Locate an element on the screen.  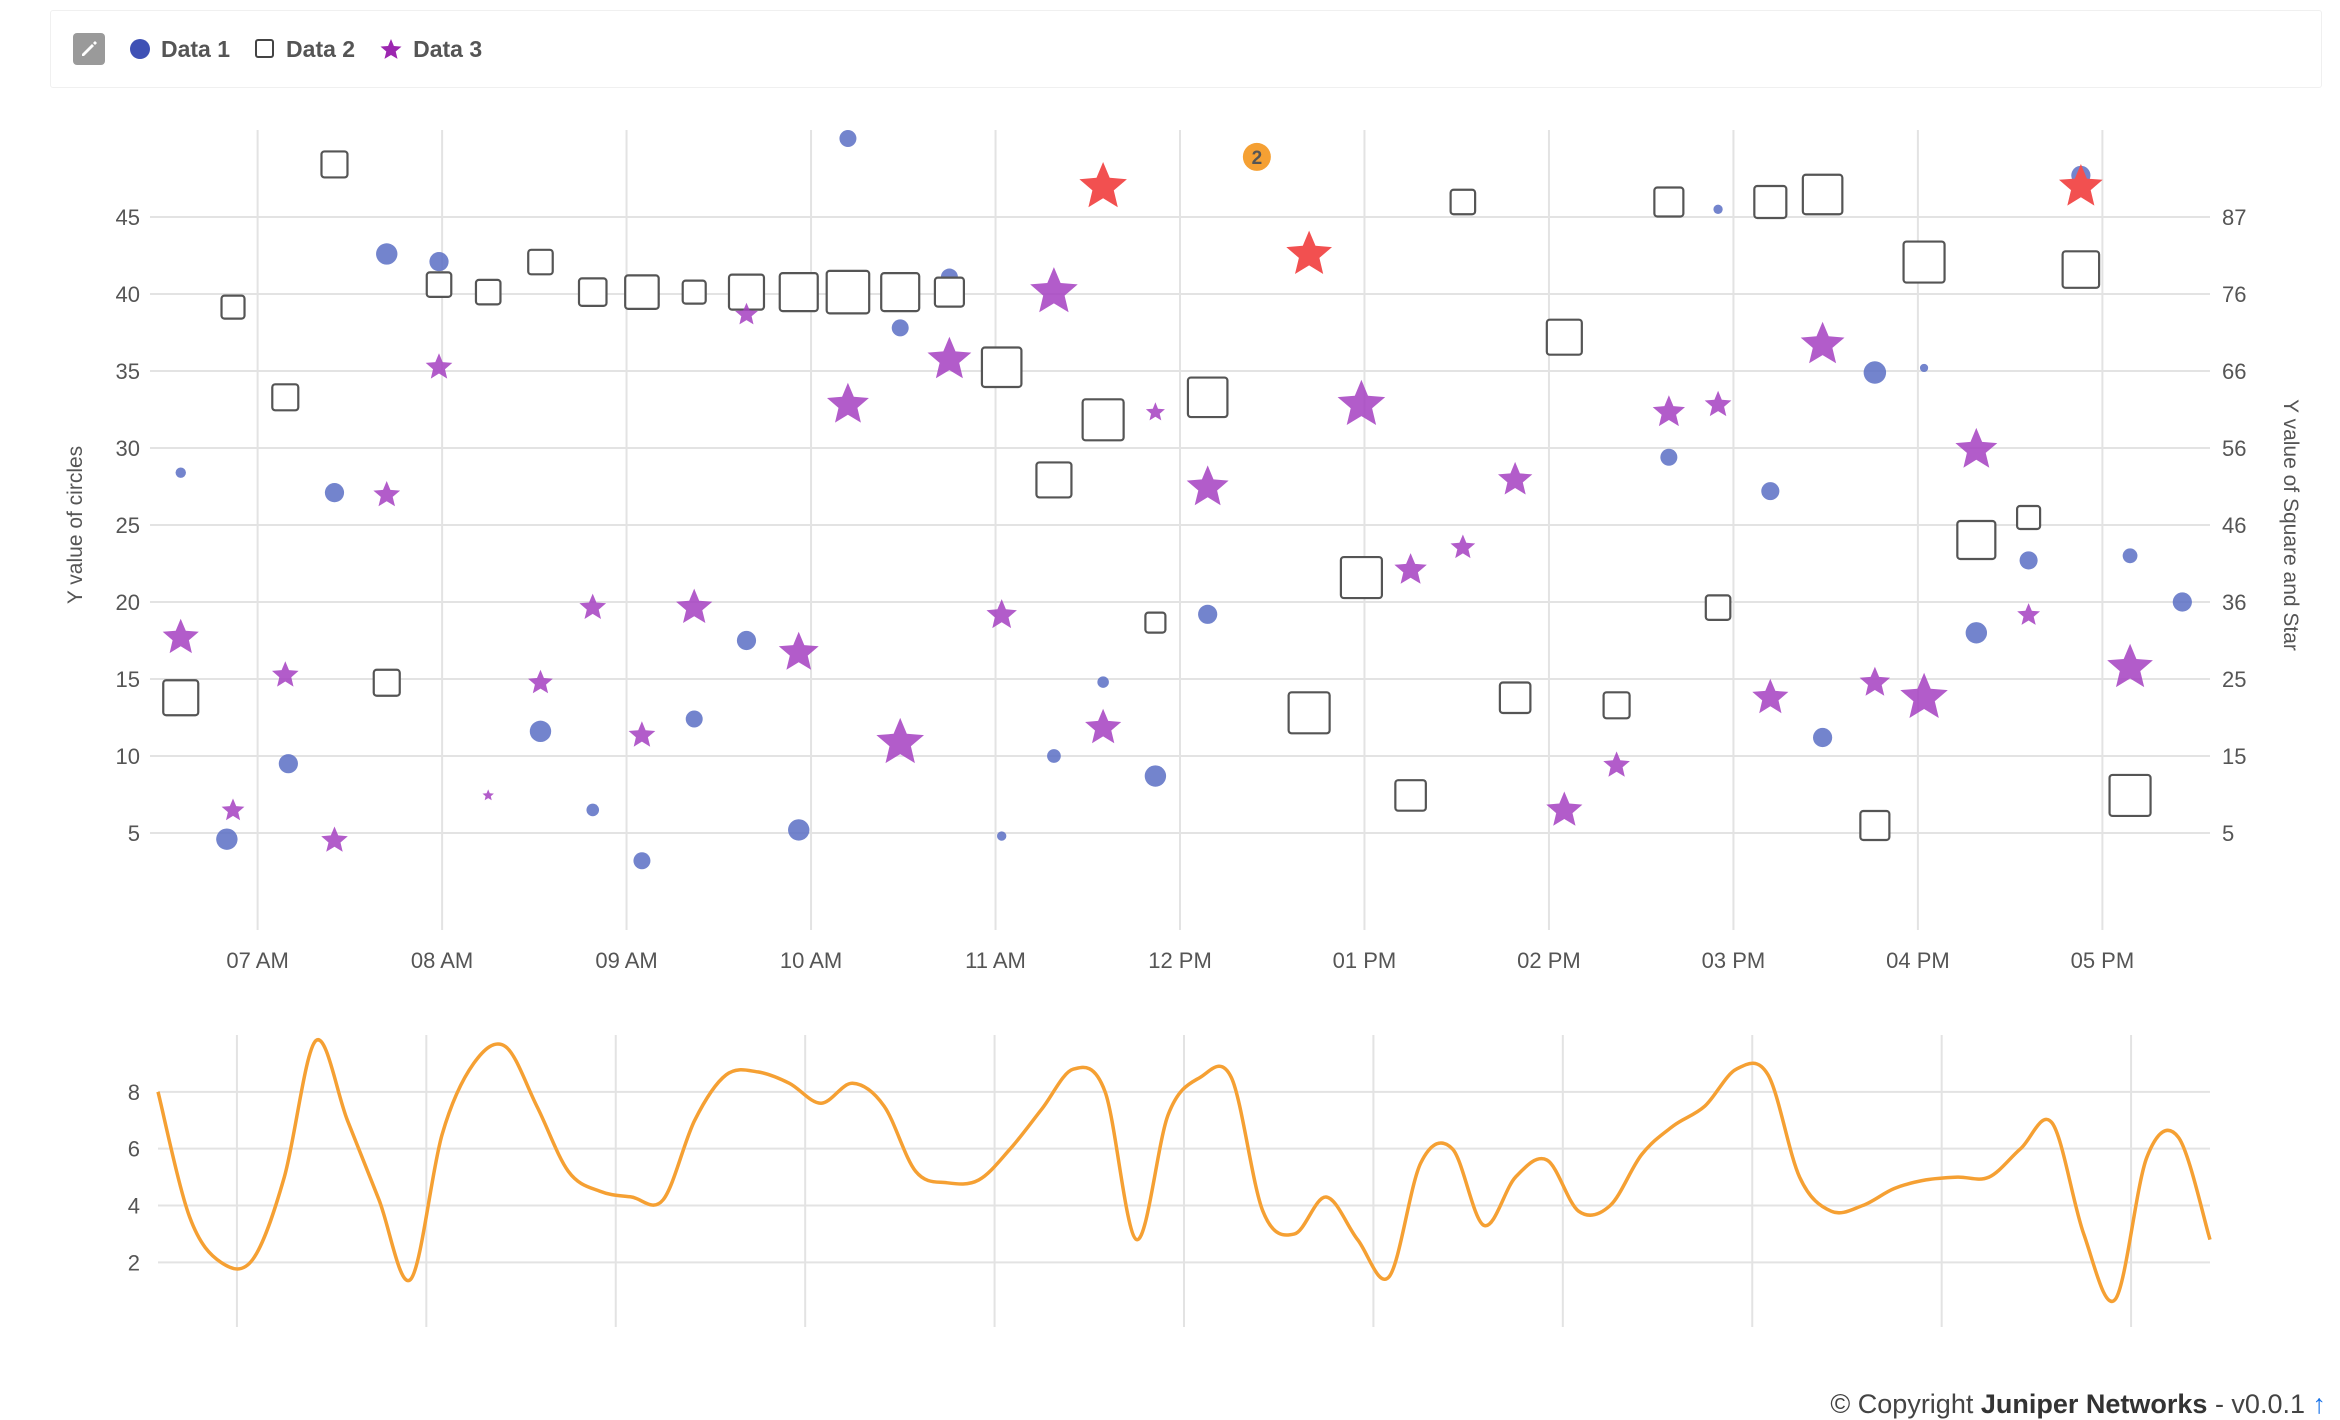
y-tick-label: 8 is located at coordinates (134, 1092).